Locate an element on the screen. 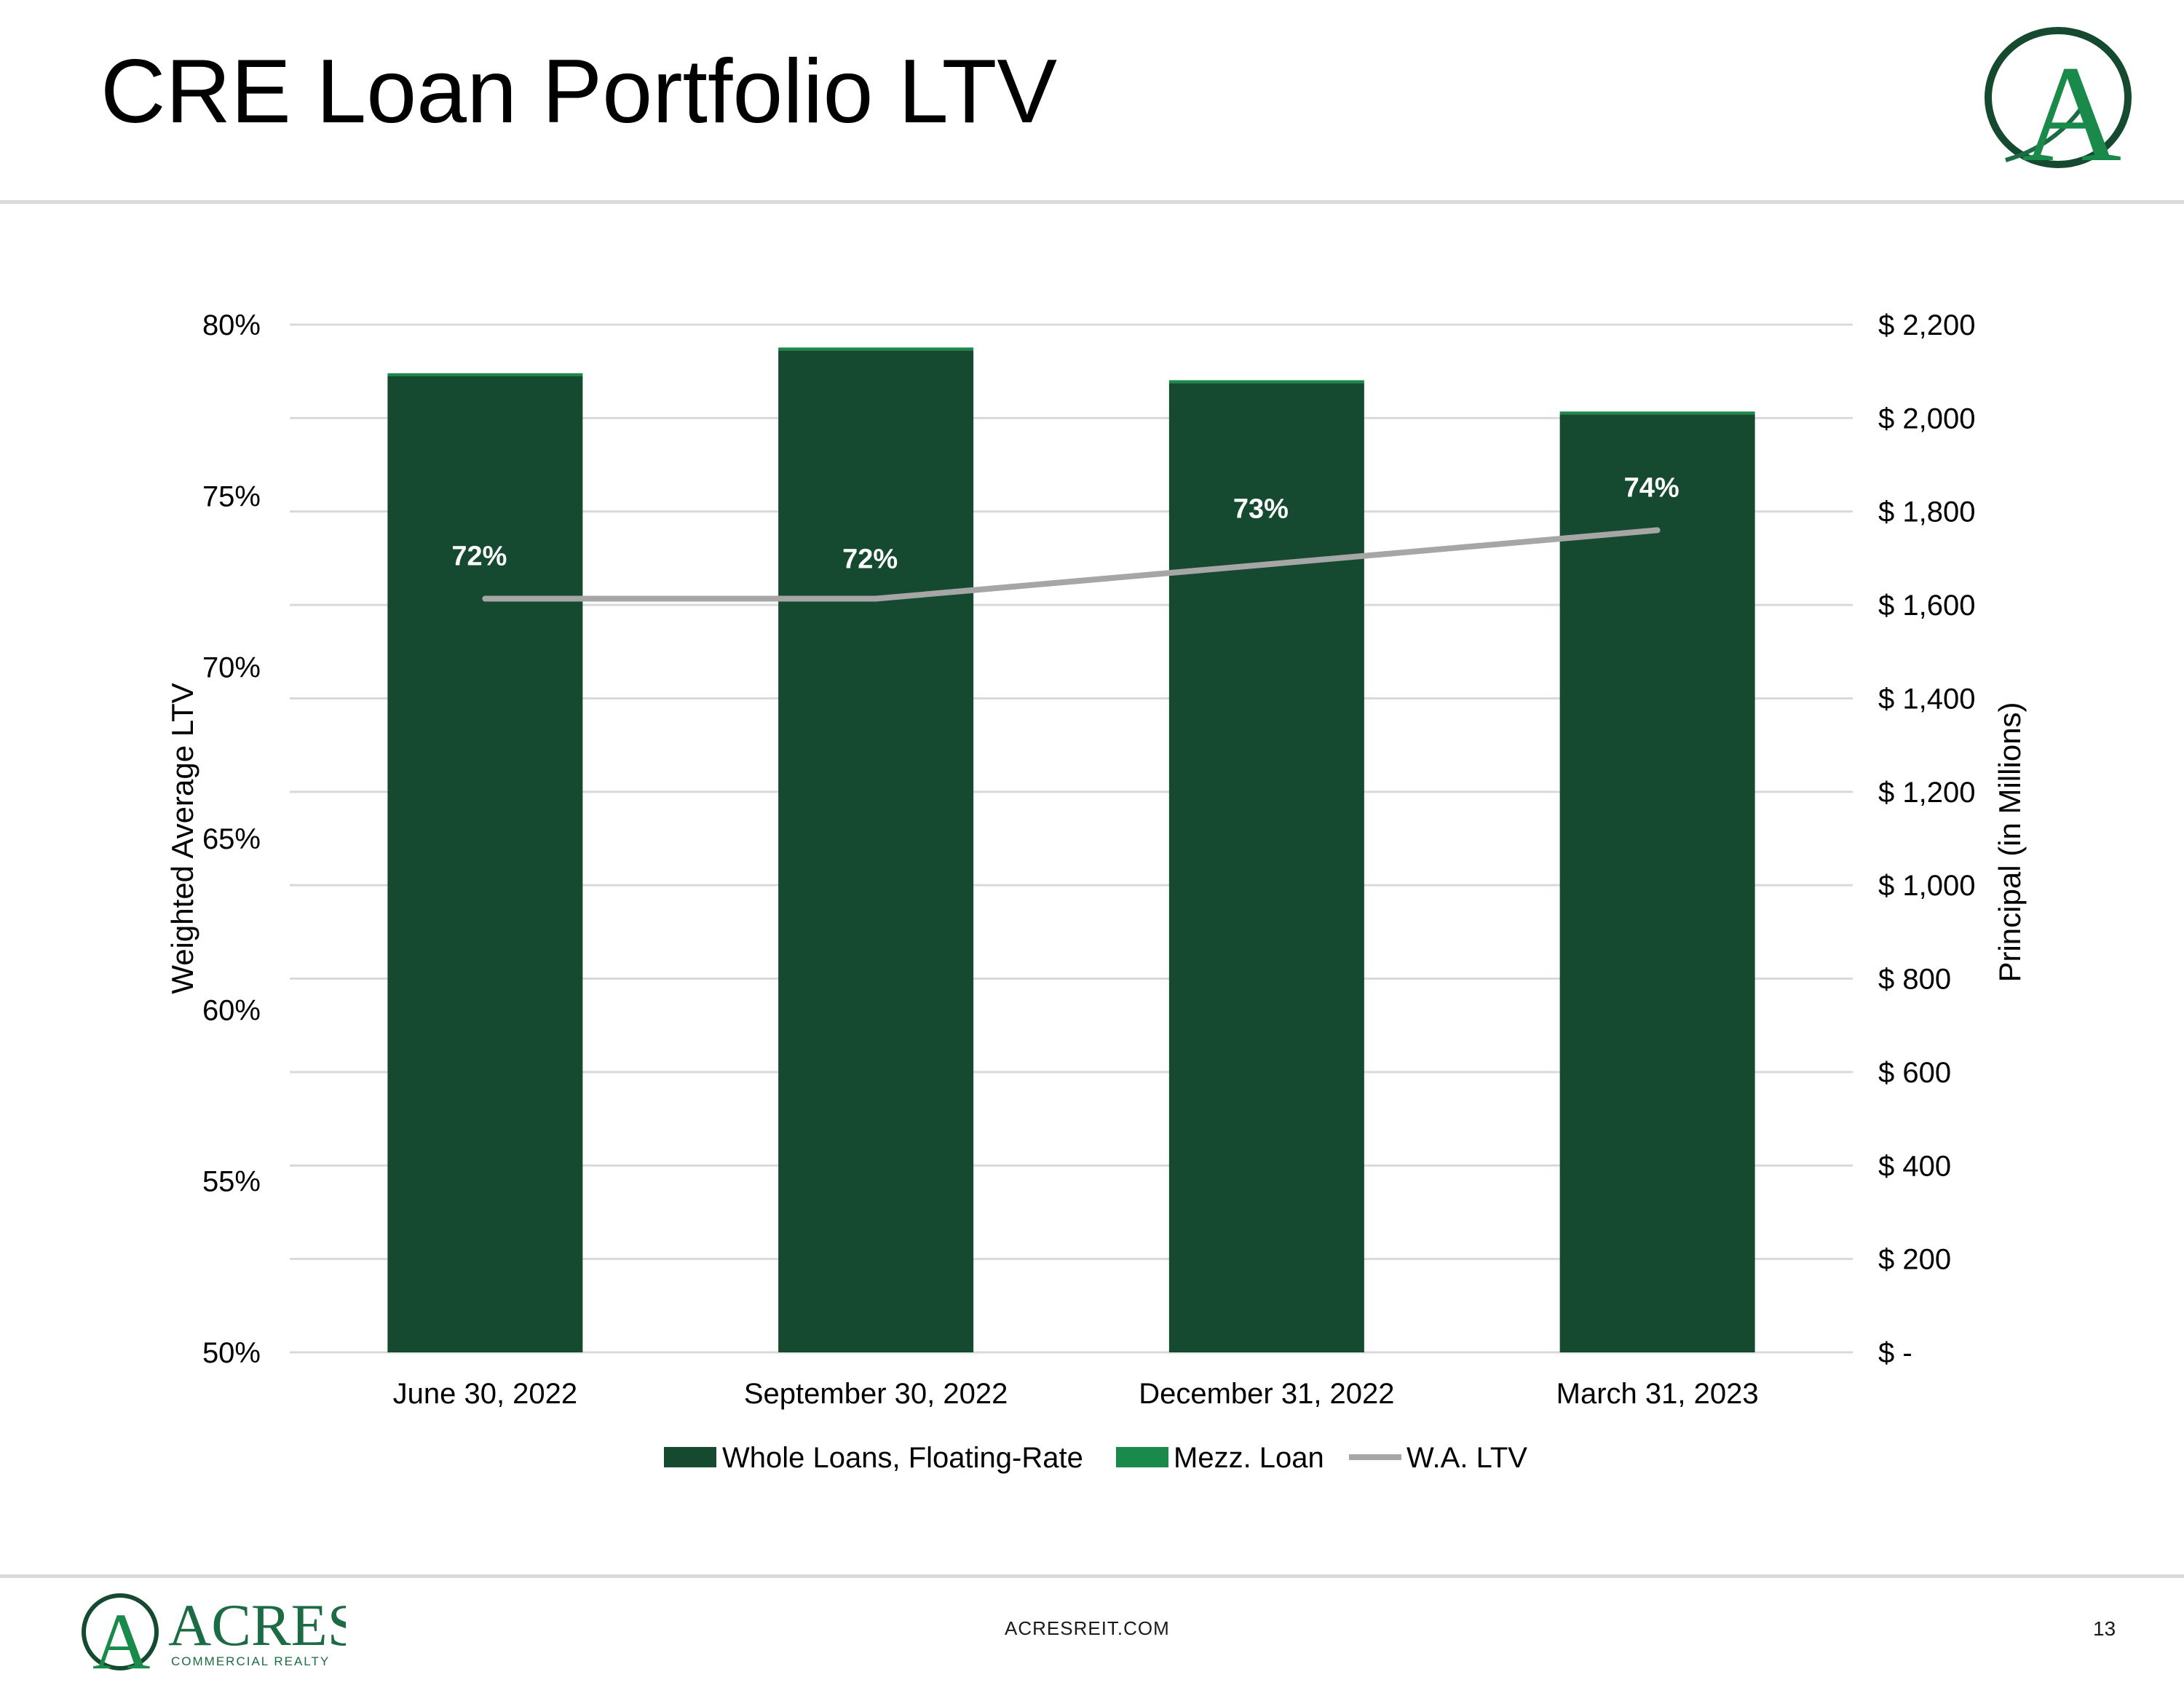  right-axis-tick-label: $ 1,800 is located at coordinates (1926, 512).